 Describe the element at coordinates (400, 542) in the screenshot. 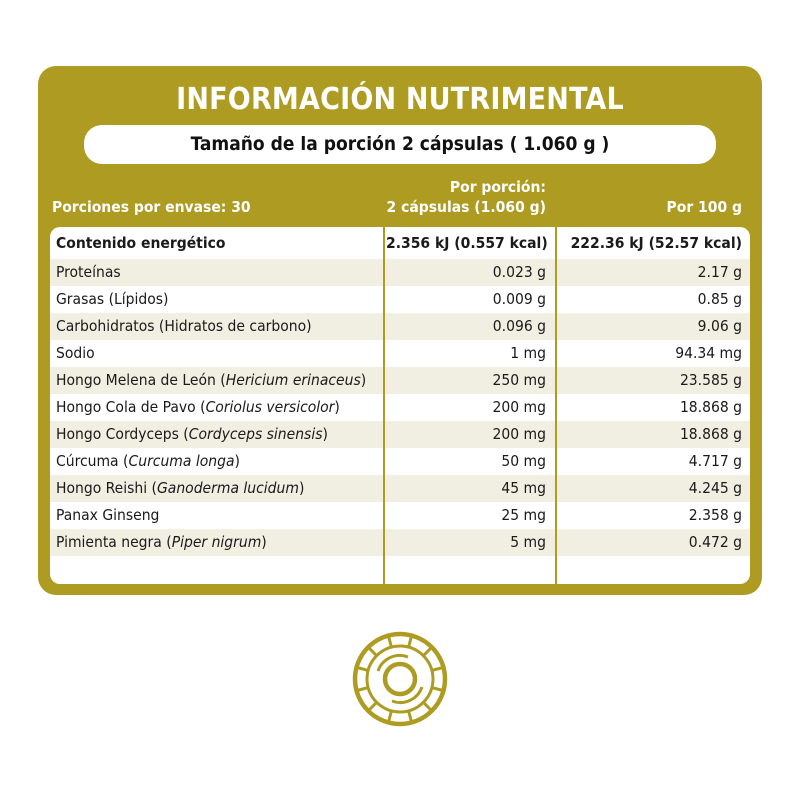

I see `table-row: Pimienta negra (Piper nigrum) 5 mg 0.472 g` at that location.